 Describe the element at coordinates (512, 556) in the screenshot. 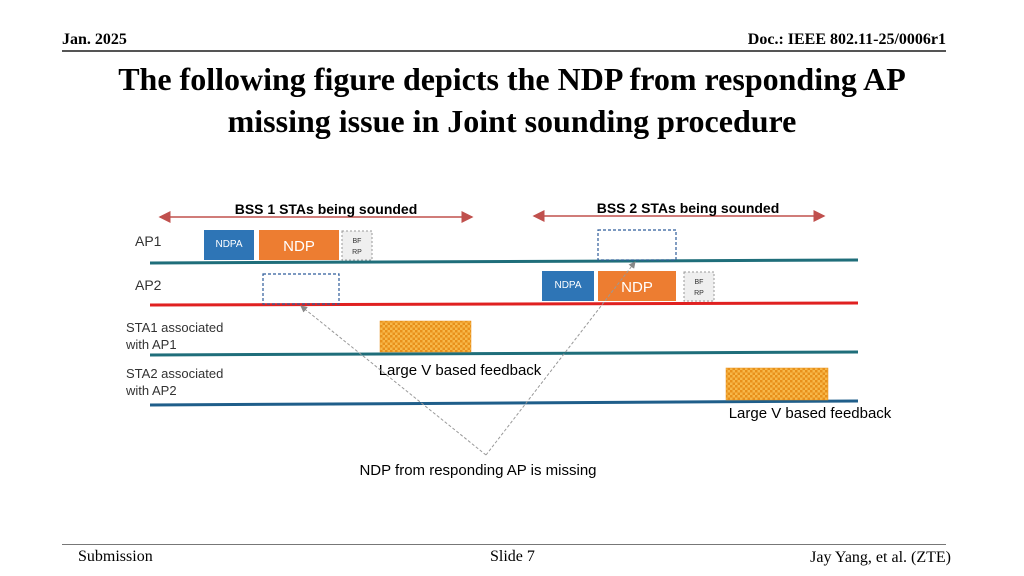

I see `footer-slide-number: Slide 7` at that location.